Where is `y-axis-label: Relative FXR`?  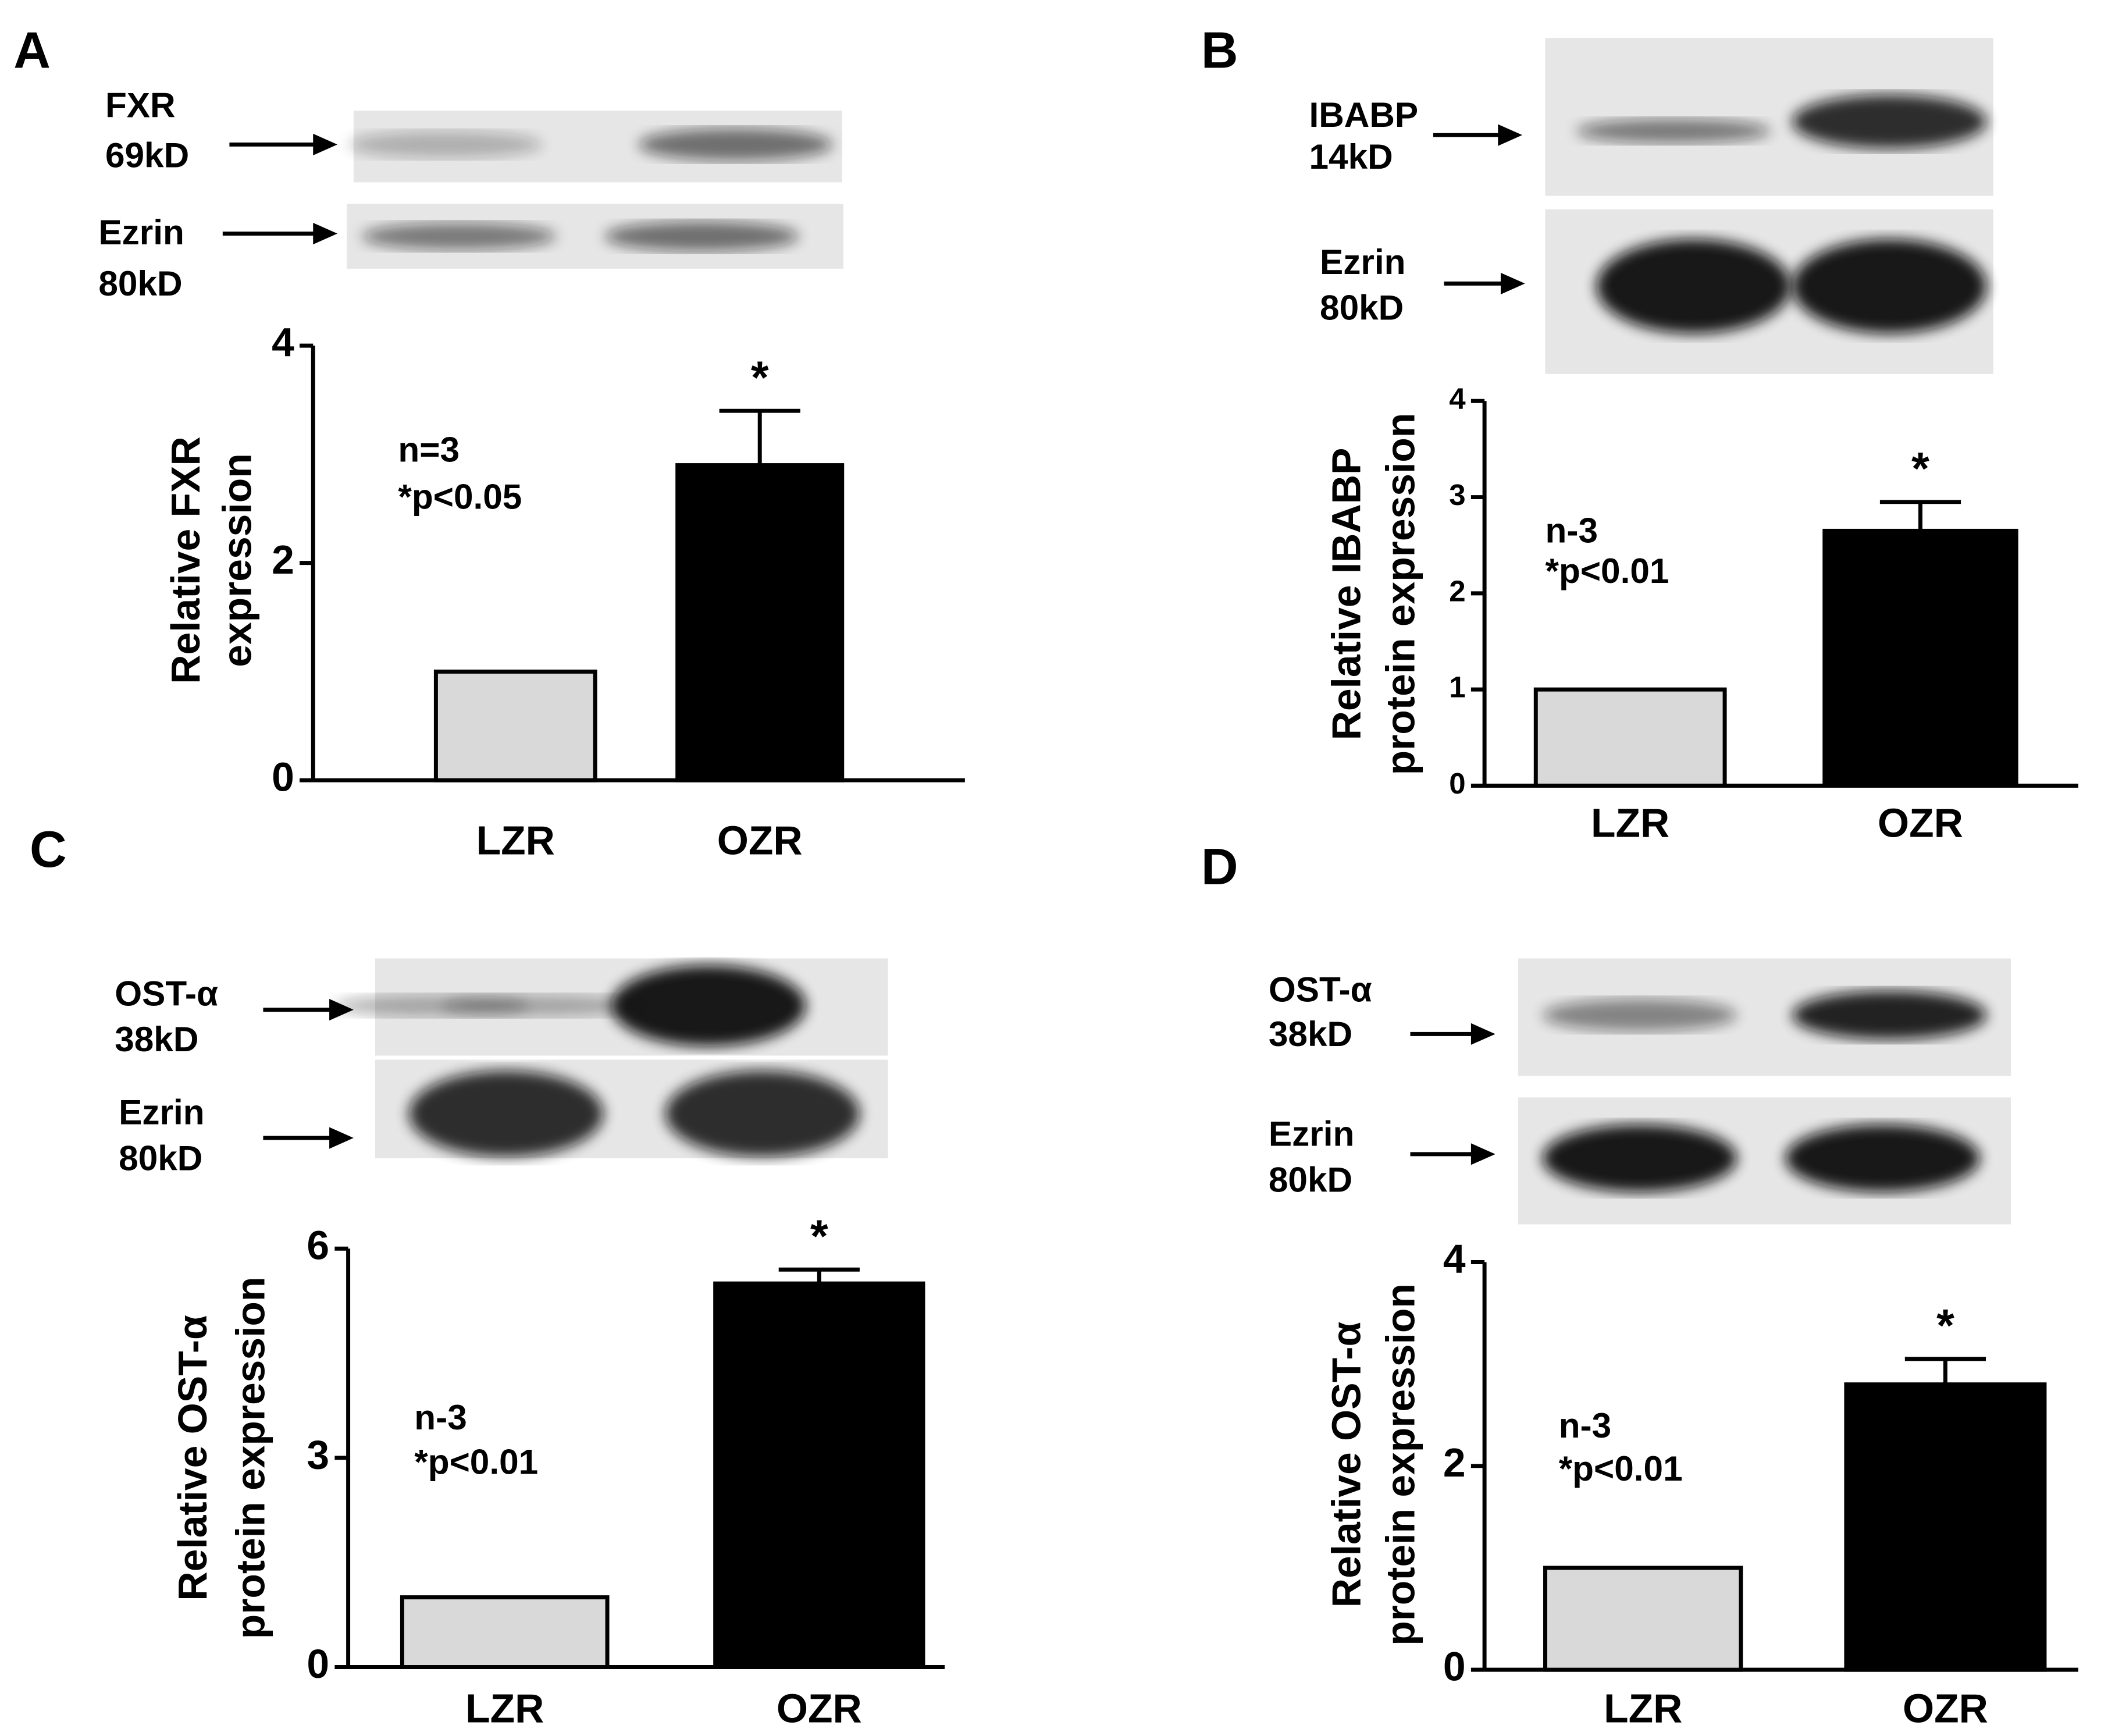
y-axis-label: Relative FXR is located at coordinates (185, 560).